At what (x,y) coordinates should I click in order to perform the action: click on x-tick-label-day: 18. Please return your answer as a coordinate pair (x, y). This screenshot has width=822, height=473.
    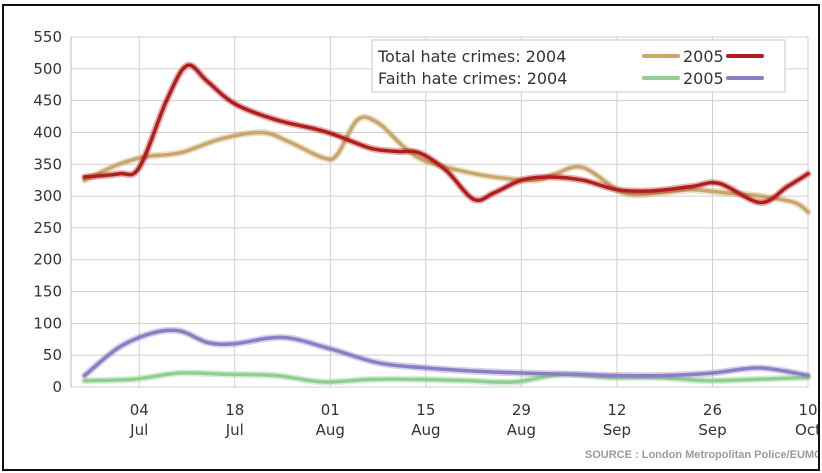
    Looking at the image, I should click on (234, 410).